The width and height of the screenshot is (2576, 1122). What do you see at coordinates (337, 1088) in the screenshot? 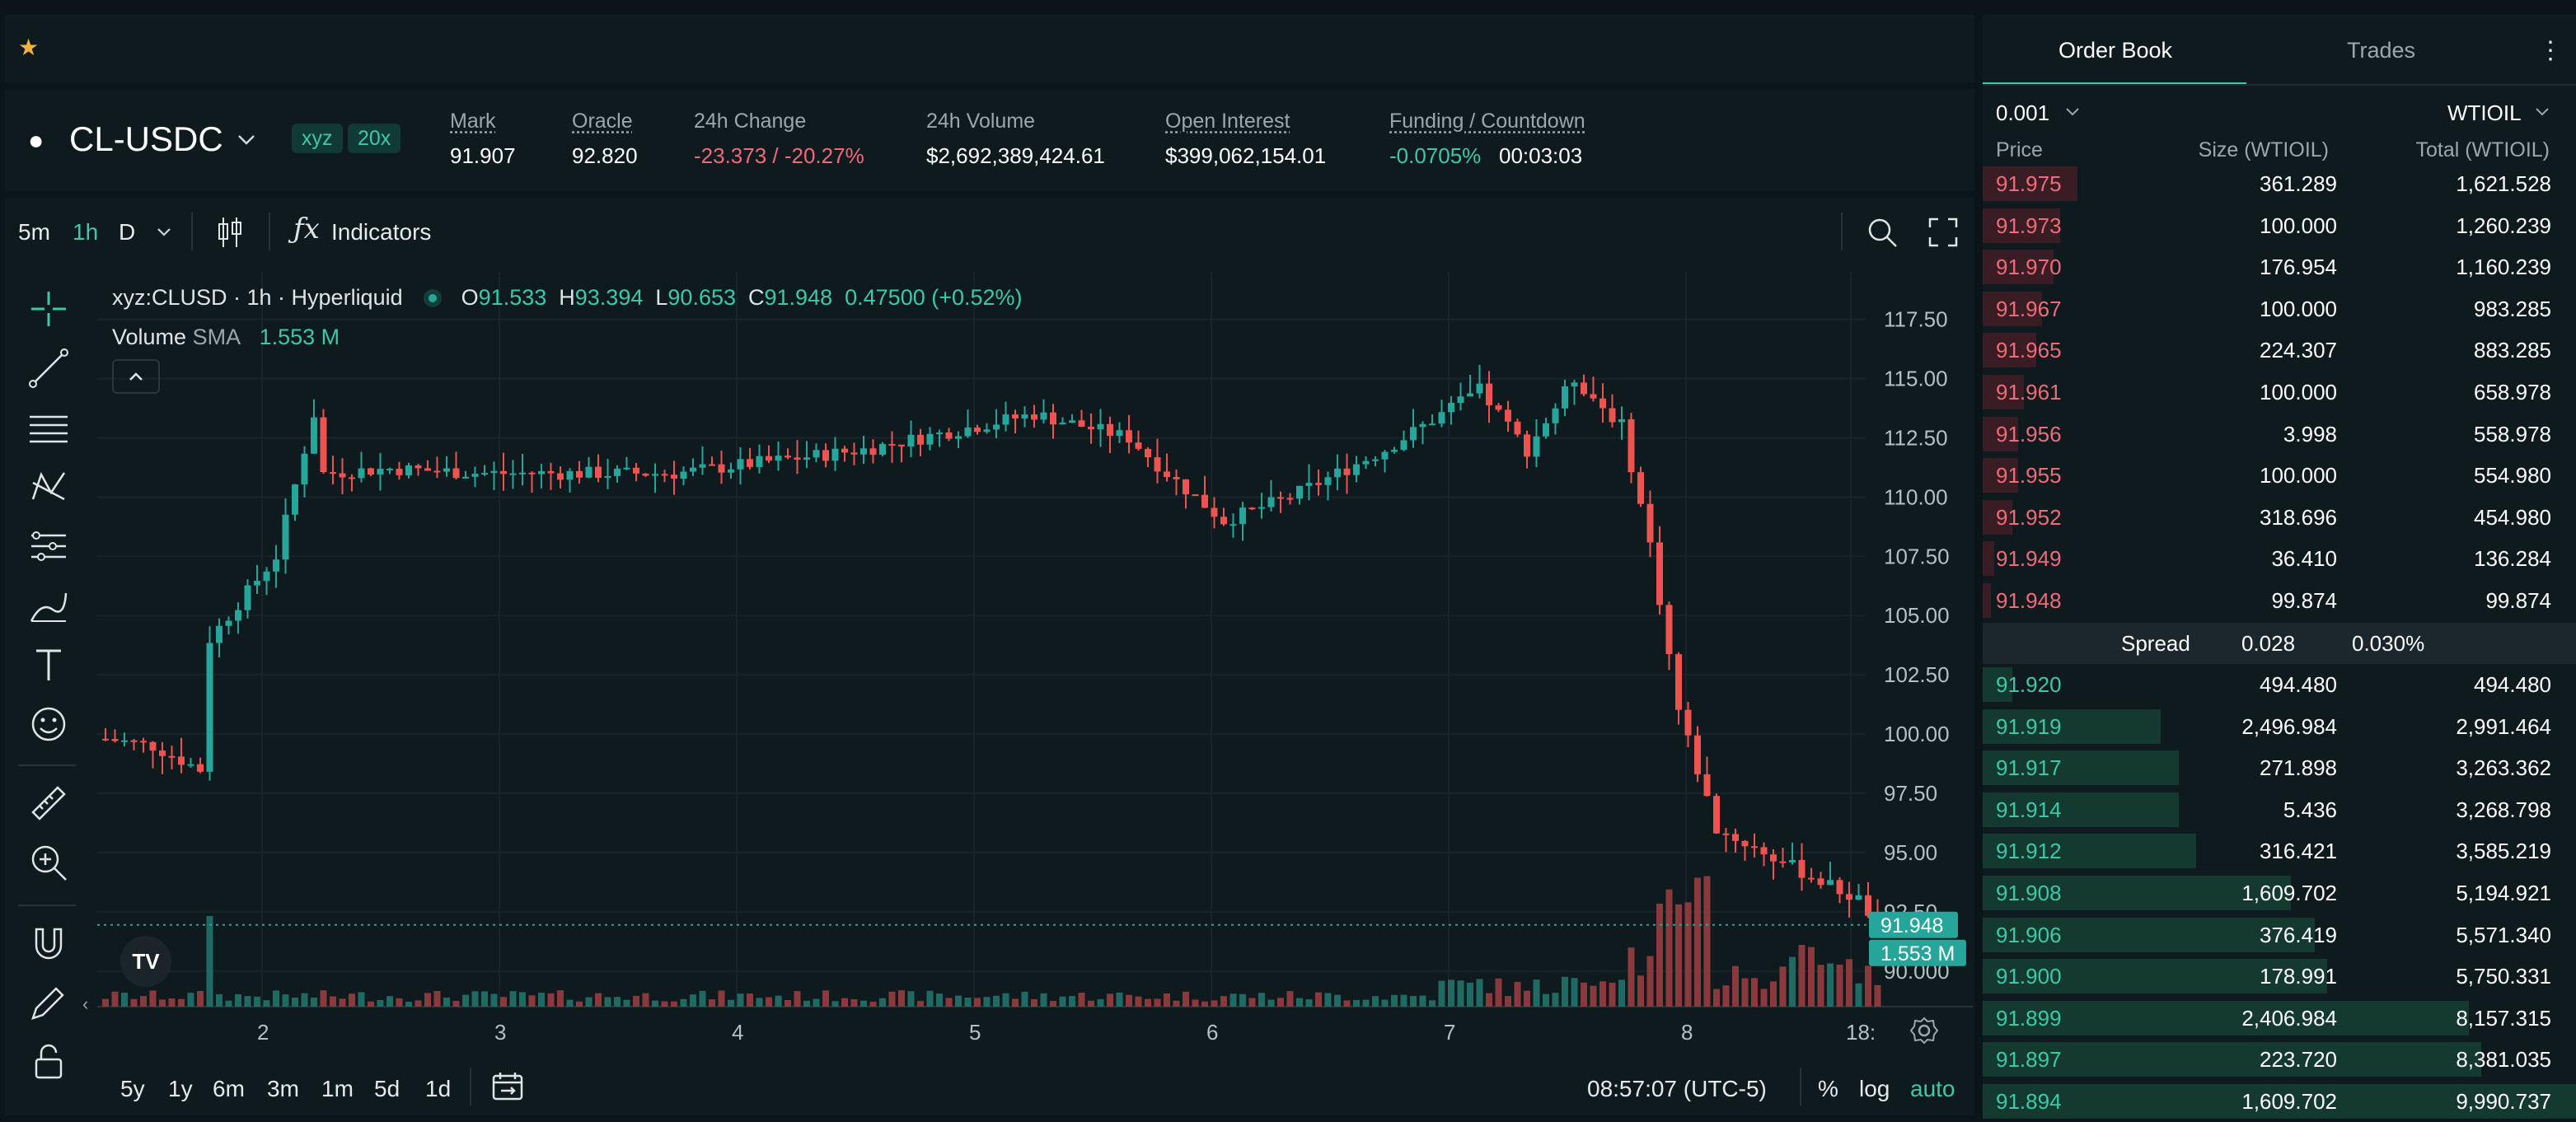
I see `range-1m: 1m` at bounding box center [337, 1088].